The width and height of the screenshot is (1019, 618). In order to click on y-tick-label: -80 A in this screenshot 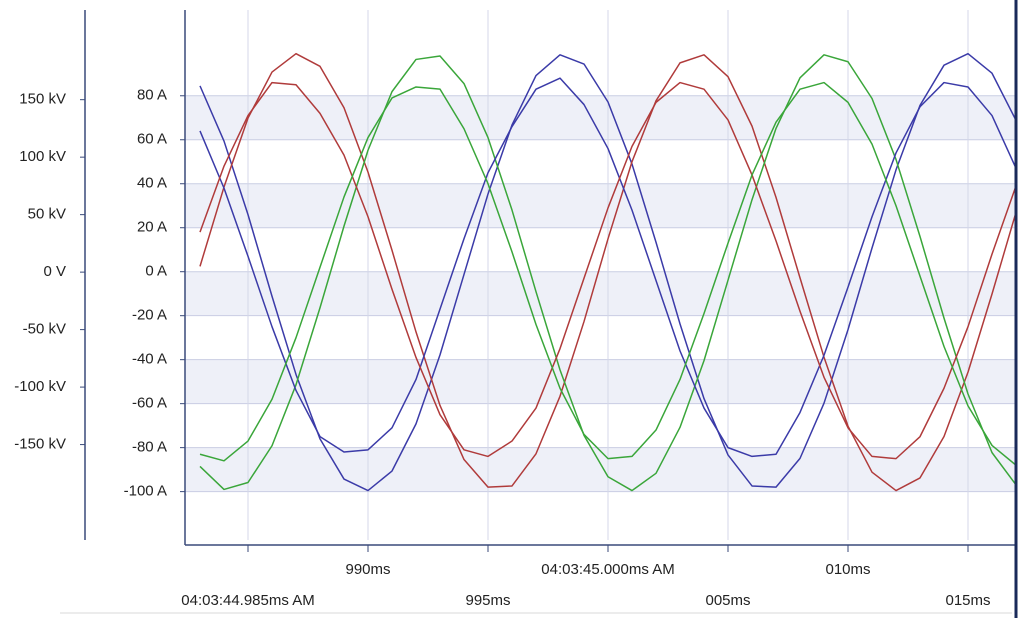, I will do `click(149, 447)`.